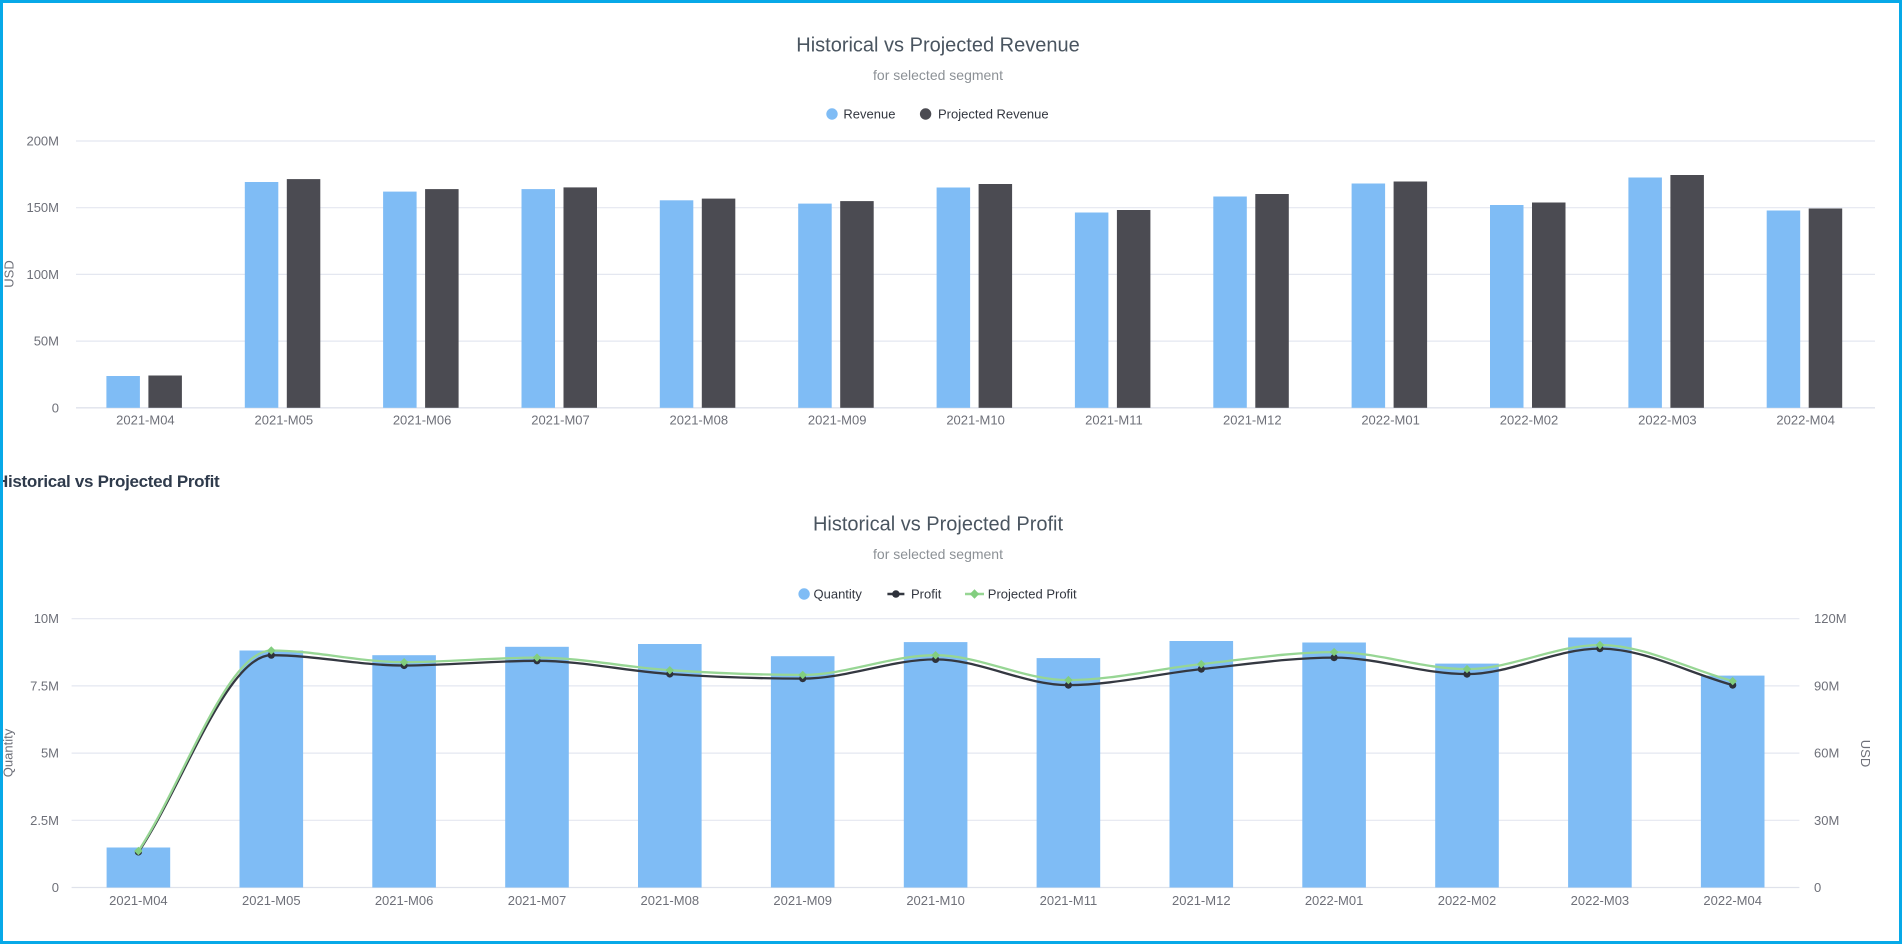 The image size is (1902, 946). What do you see at coordinates (42, 141) in the screenshot?
I see `svg-text: 200M` at bounding box center [42, 141].